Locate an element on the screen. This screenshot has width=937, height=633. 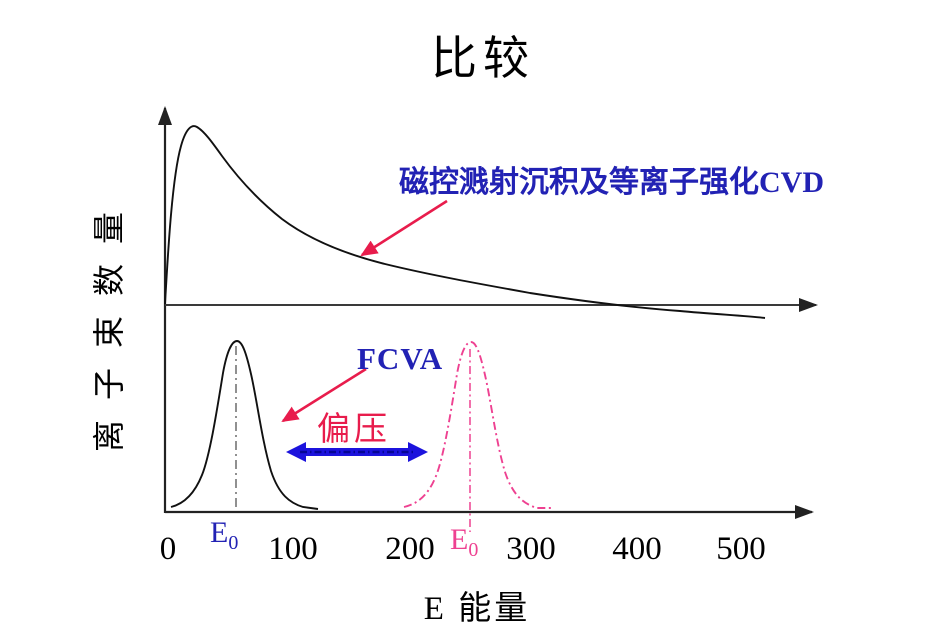
bias-double-arrow is located at coordinates (357, 452).